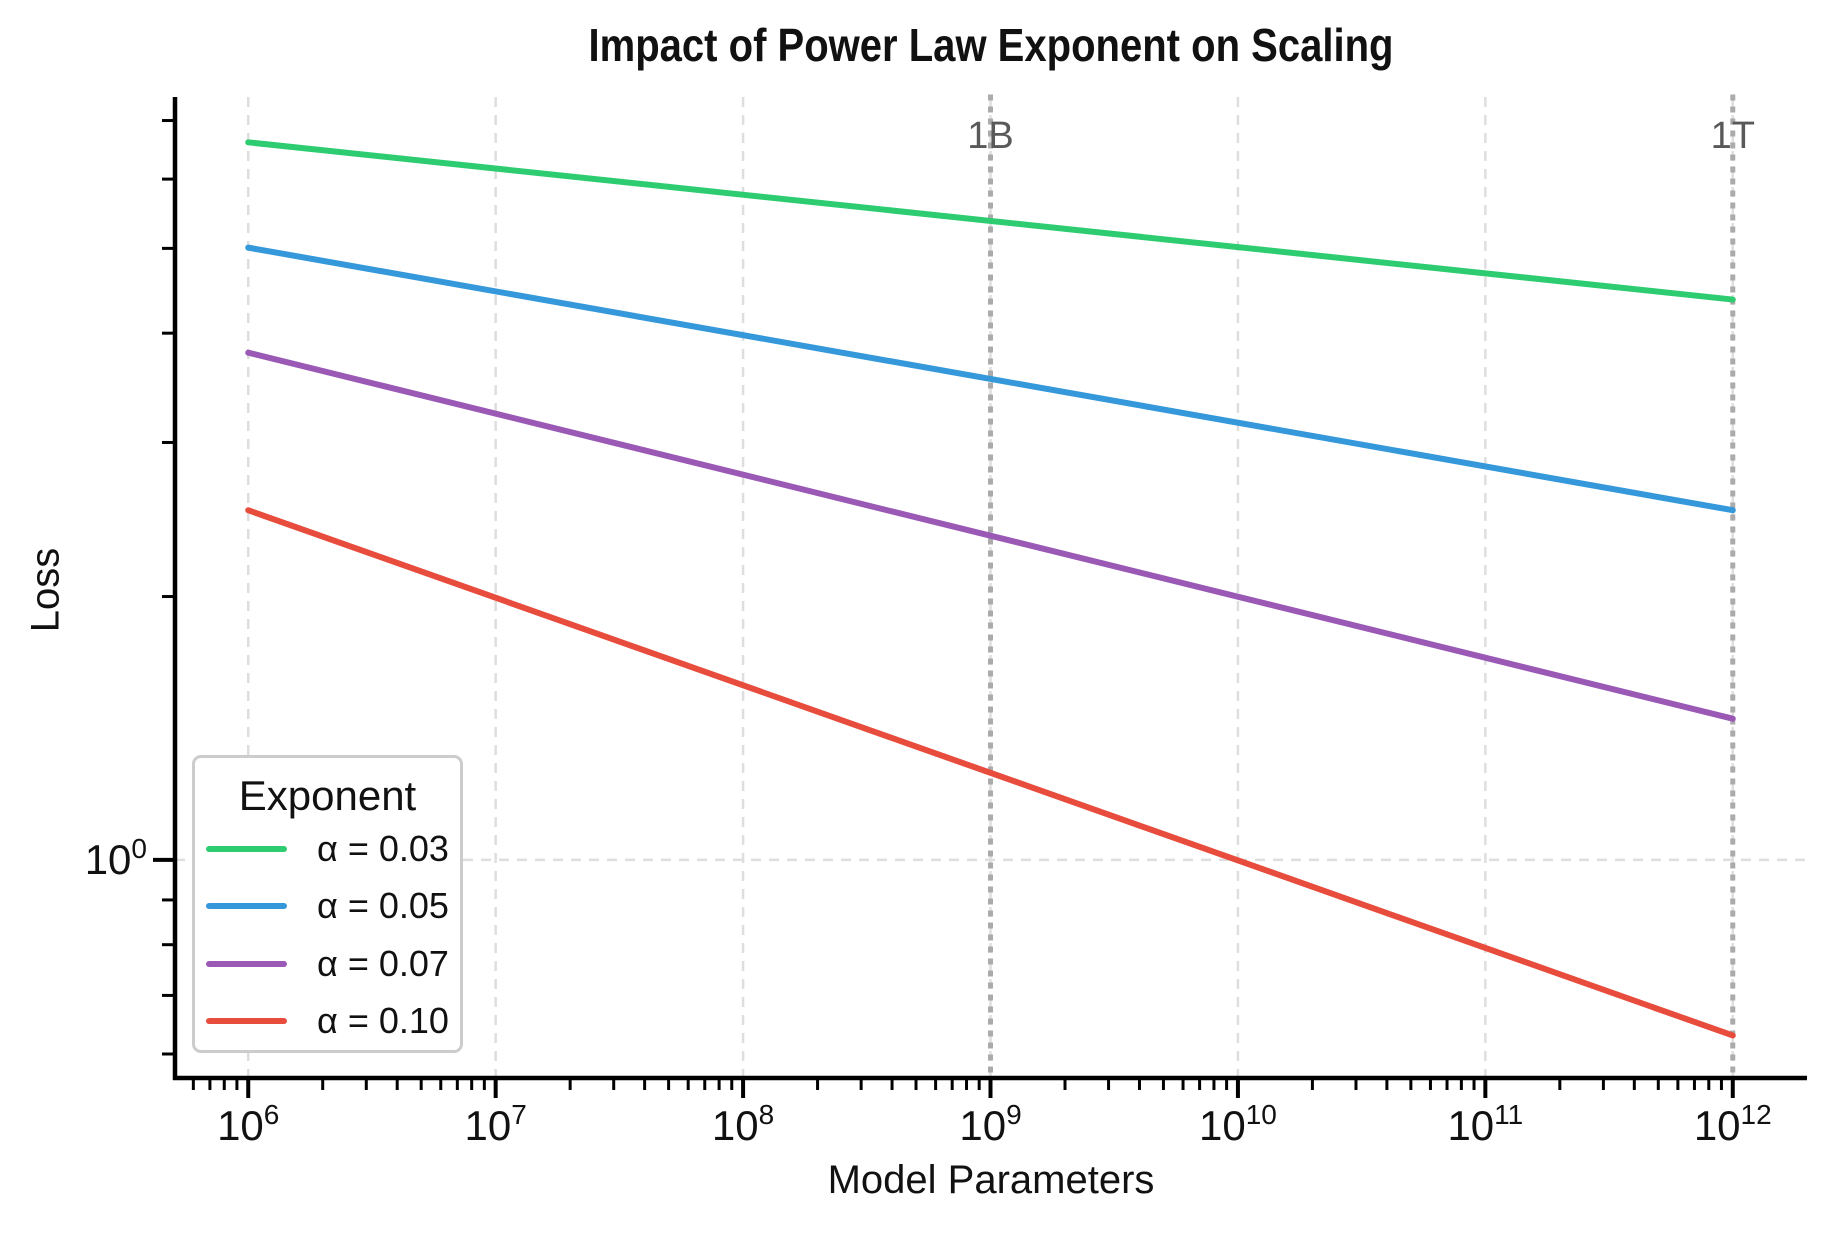 This screenshot has height=1234, width=1834. I want to click on x-tick-label-1e9: 10⁹, so click(990, 1124).